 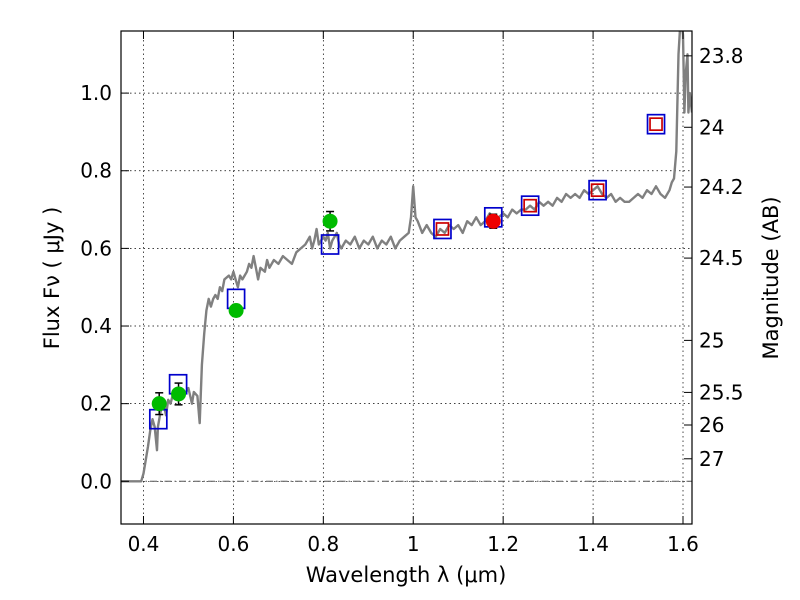 What do you see at coordinates (96, 481) in the screenshot?
I see `y-tick-label: 0.0` at bounding box center [96, 481].